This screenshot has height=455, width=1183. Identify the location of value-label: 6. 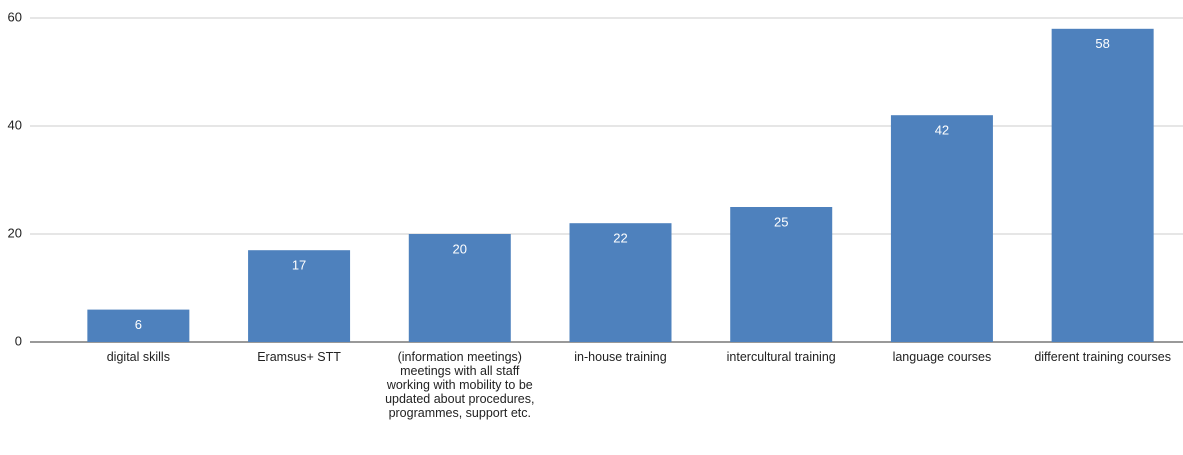
(138, 324).